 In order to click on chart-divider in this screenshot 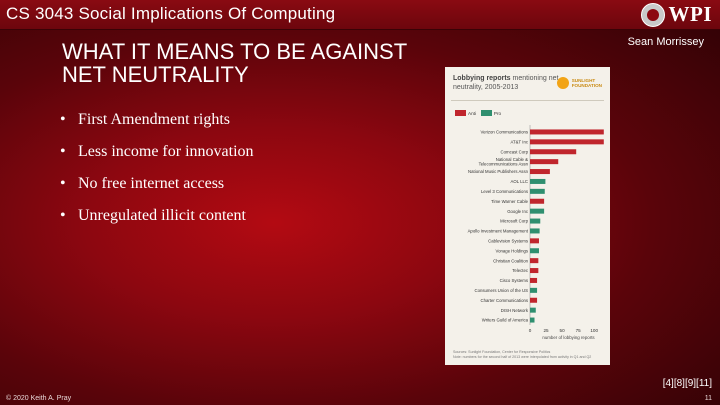, I will do `click(527, 100)`.